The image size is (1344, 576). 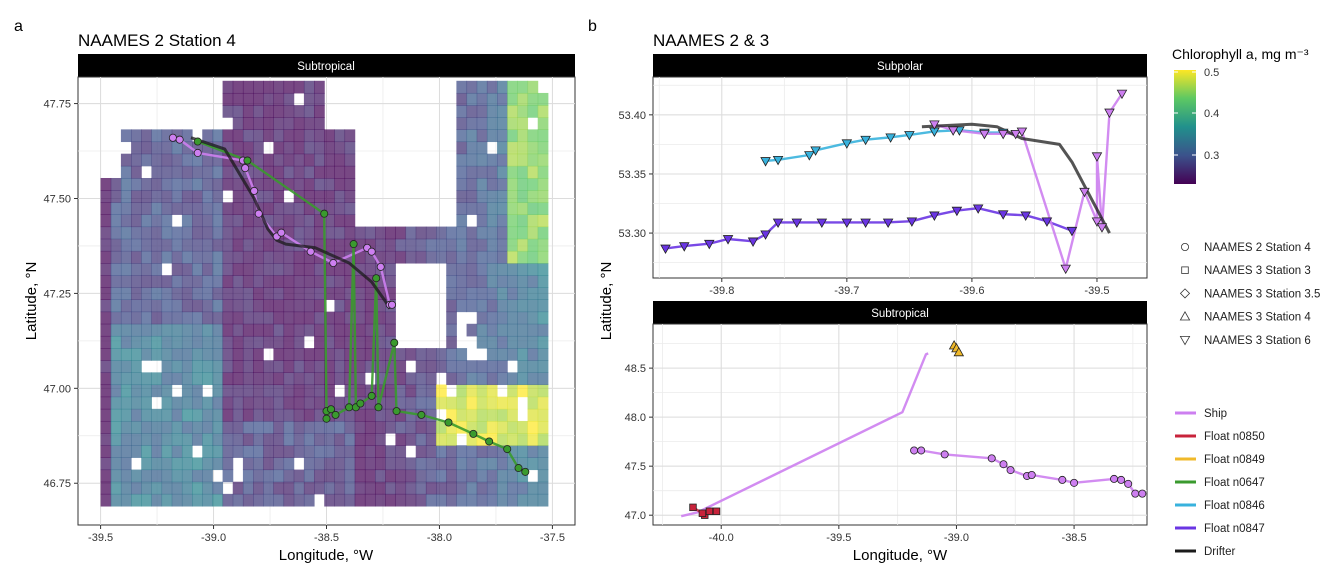 What do you see at coordinates (721, 291) in the screenshot?
I see `x-tick-label: -39.8` at bounding box center [721, 291].